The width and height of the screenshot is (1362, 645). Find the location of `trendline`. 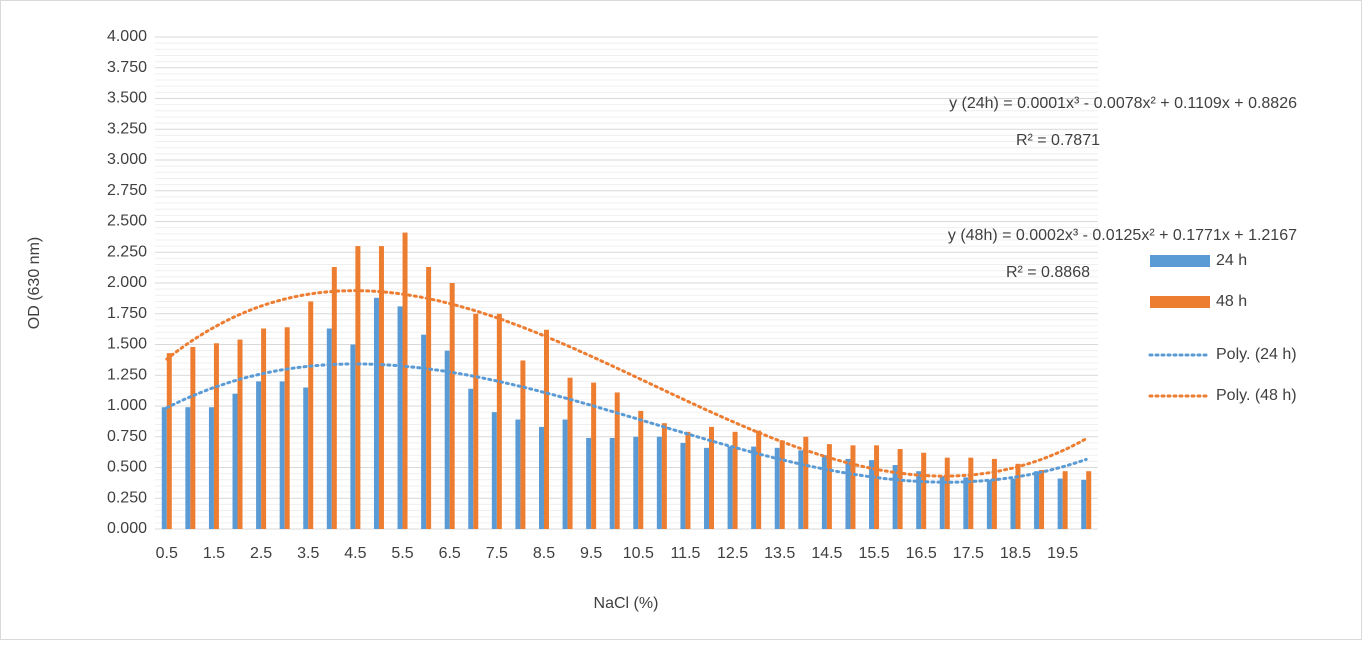

trendline is located at coordinates (626, 423).